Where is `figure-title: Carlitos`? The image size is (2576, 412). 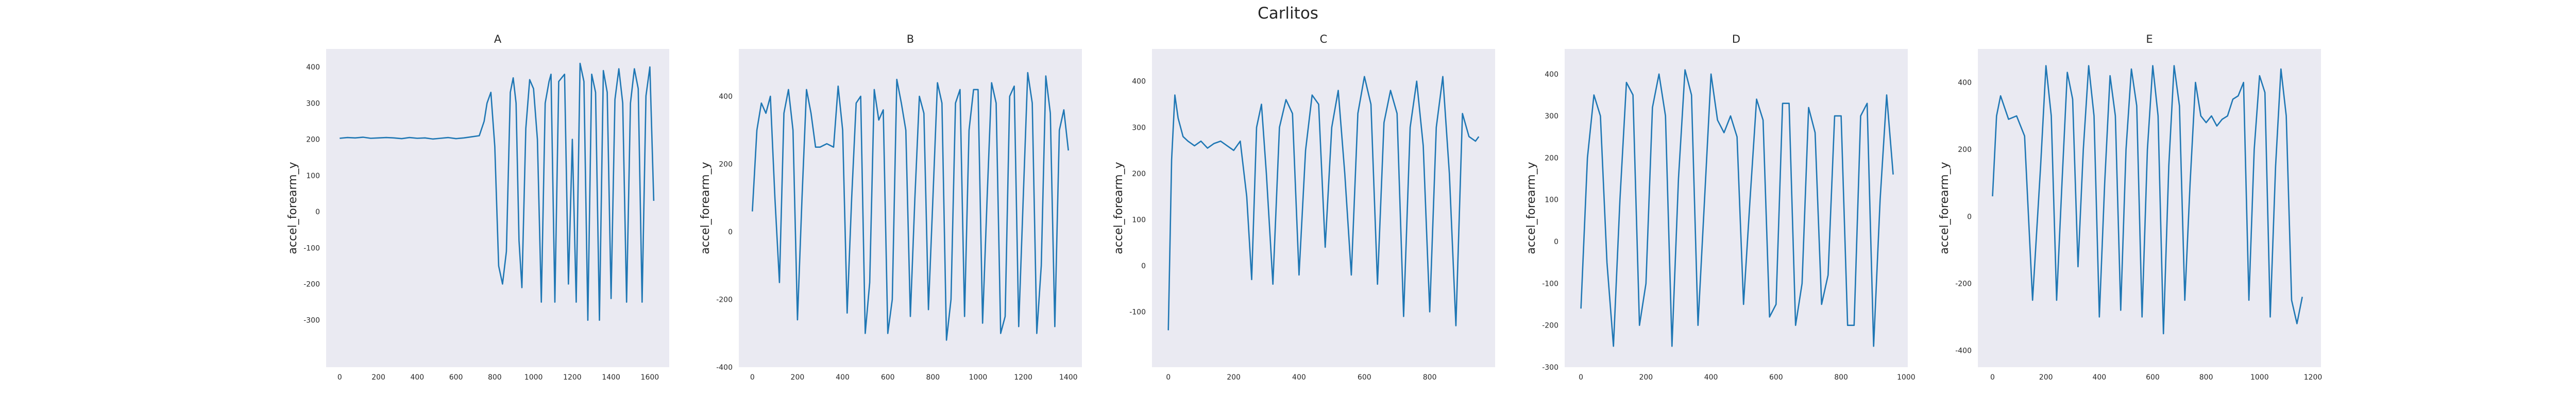
figure-title: Carlitos is located at coordinates (1288, 13).